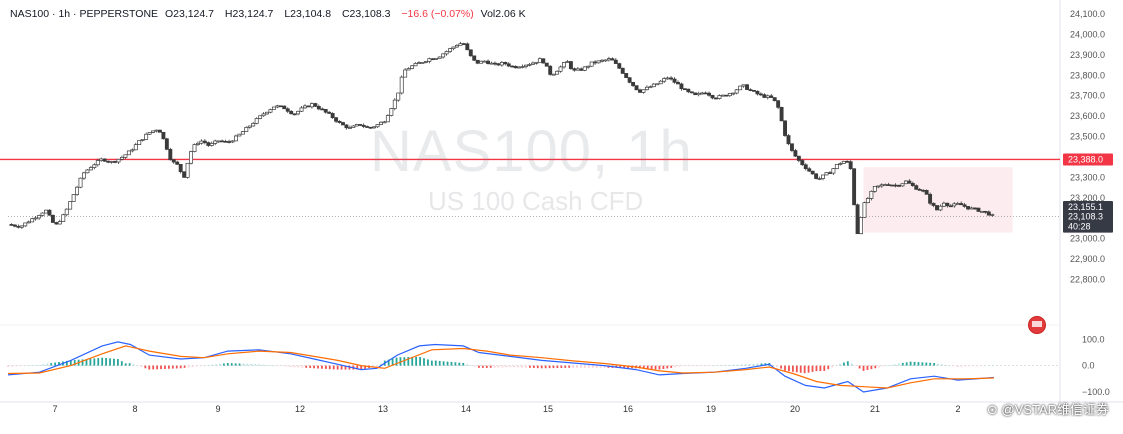 The height and width of the screenshot is (434, 1123). I want to click on price-tick-label: 23,700.0, so click(1087, 96).